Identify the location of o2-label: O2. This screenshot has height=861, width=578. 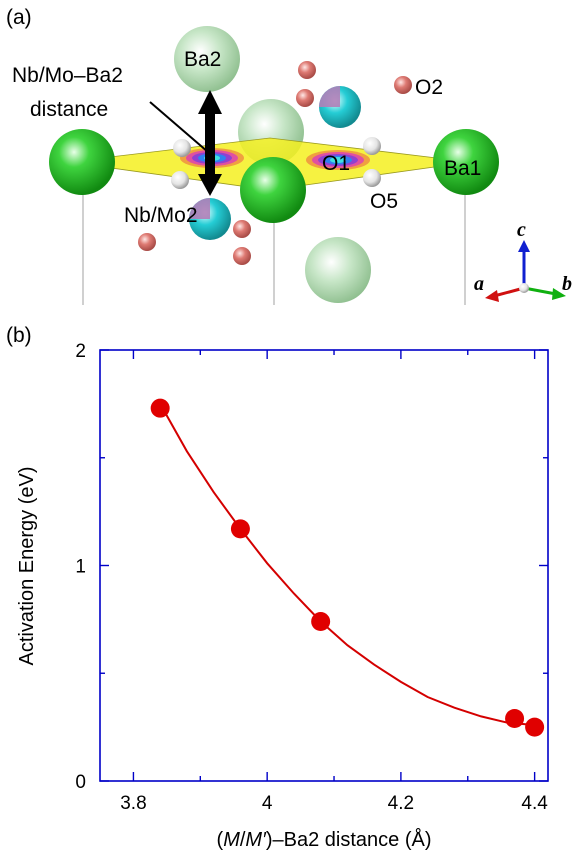
(429, 87).